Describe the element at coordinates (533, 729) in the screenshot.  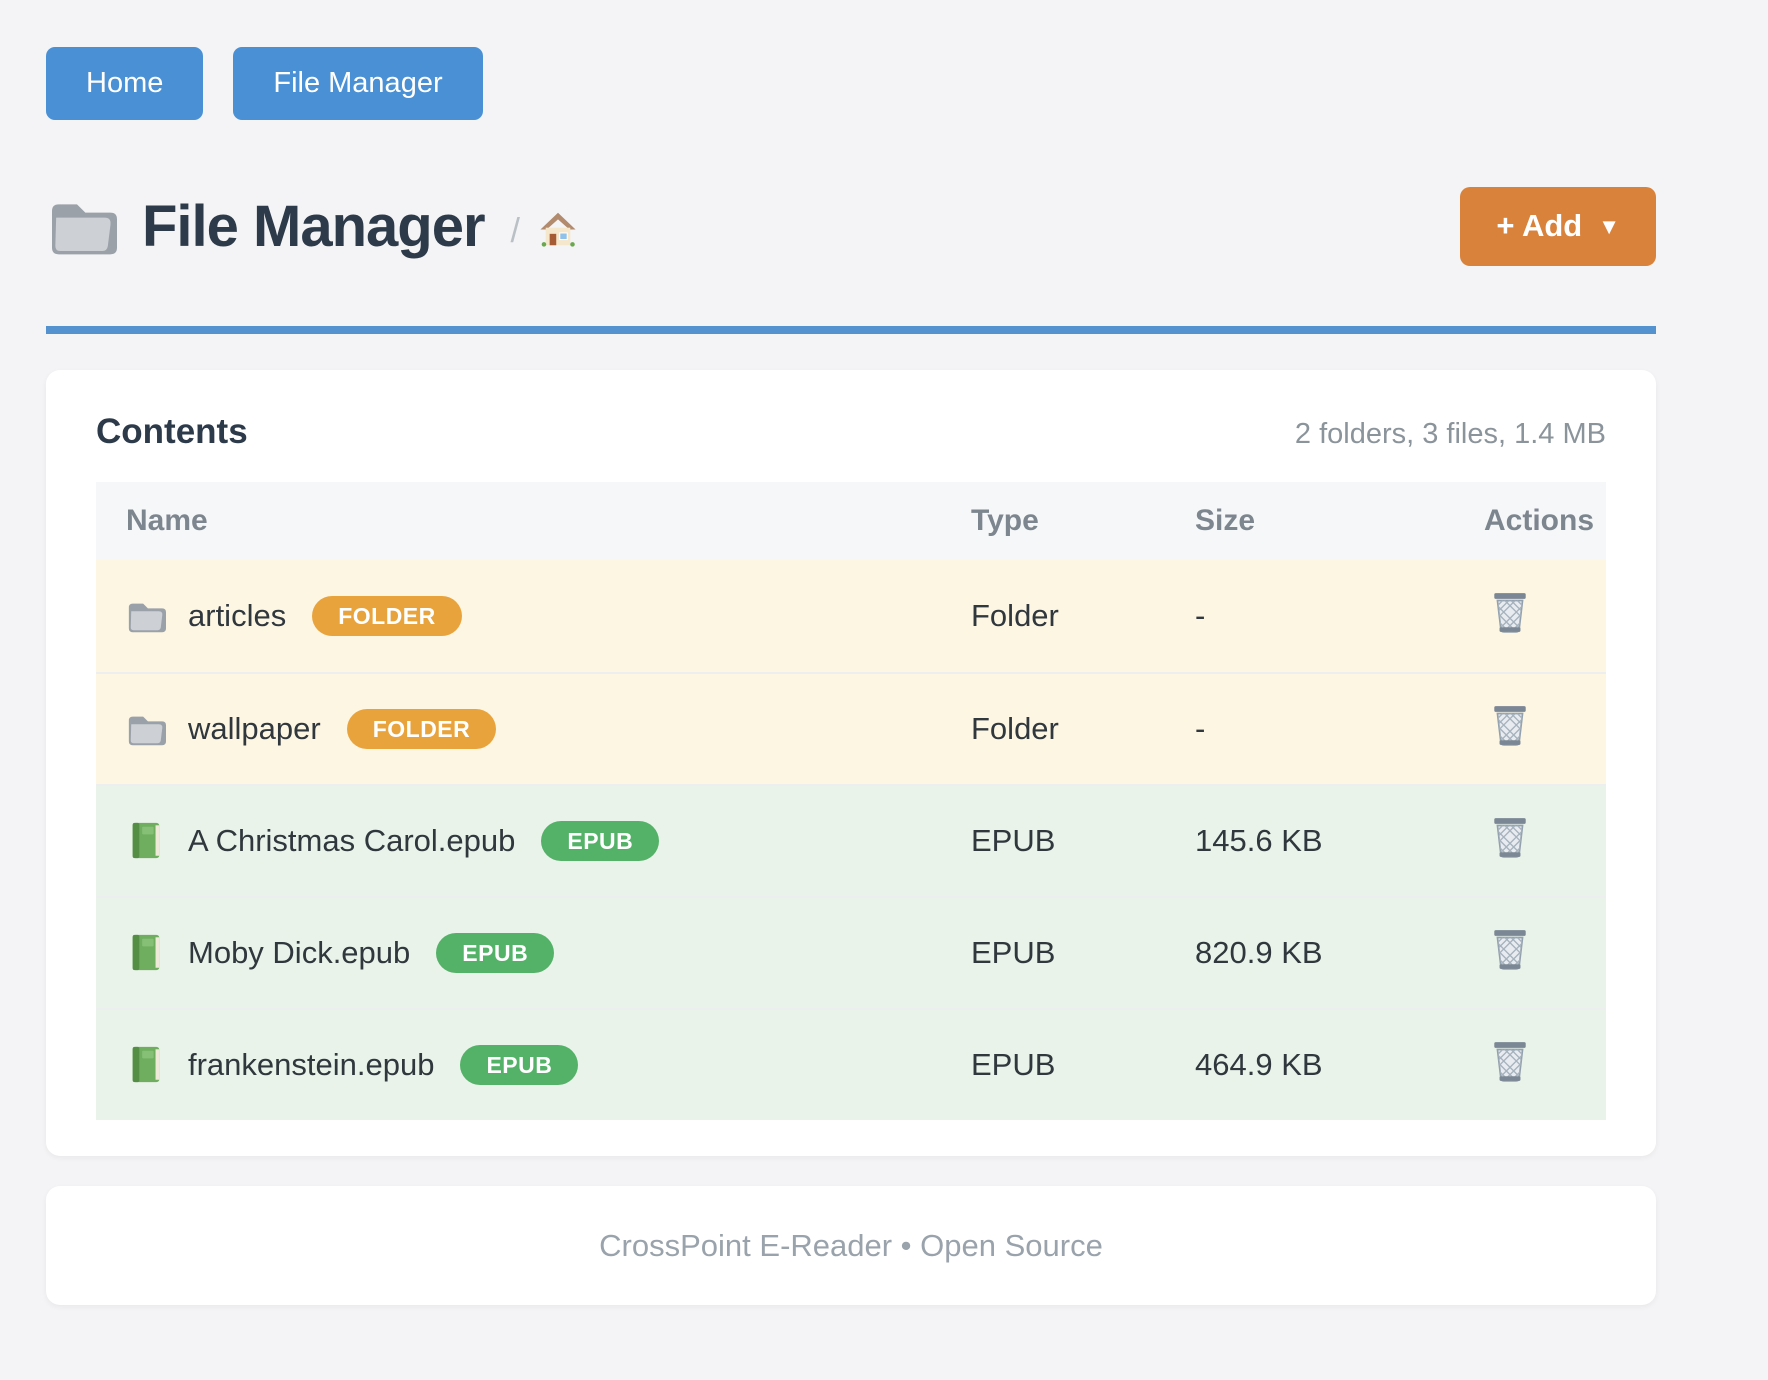
I see `name-cell: wallpaper FOLDER` at that location.